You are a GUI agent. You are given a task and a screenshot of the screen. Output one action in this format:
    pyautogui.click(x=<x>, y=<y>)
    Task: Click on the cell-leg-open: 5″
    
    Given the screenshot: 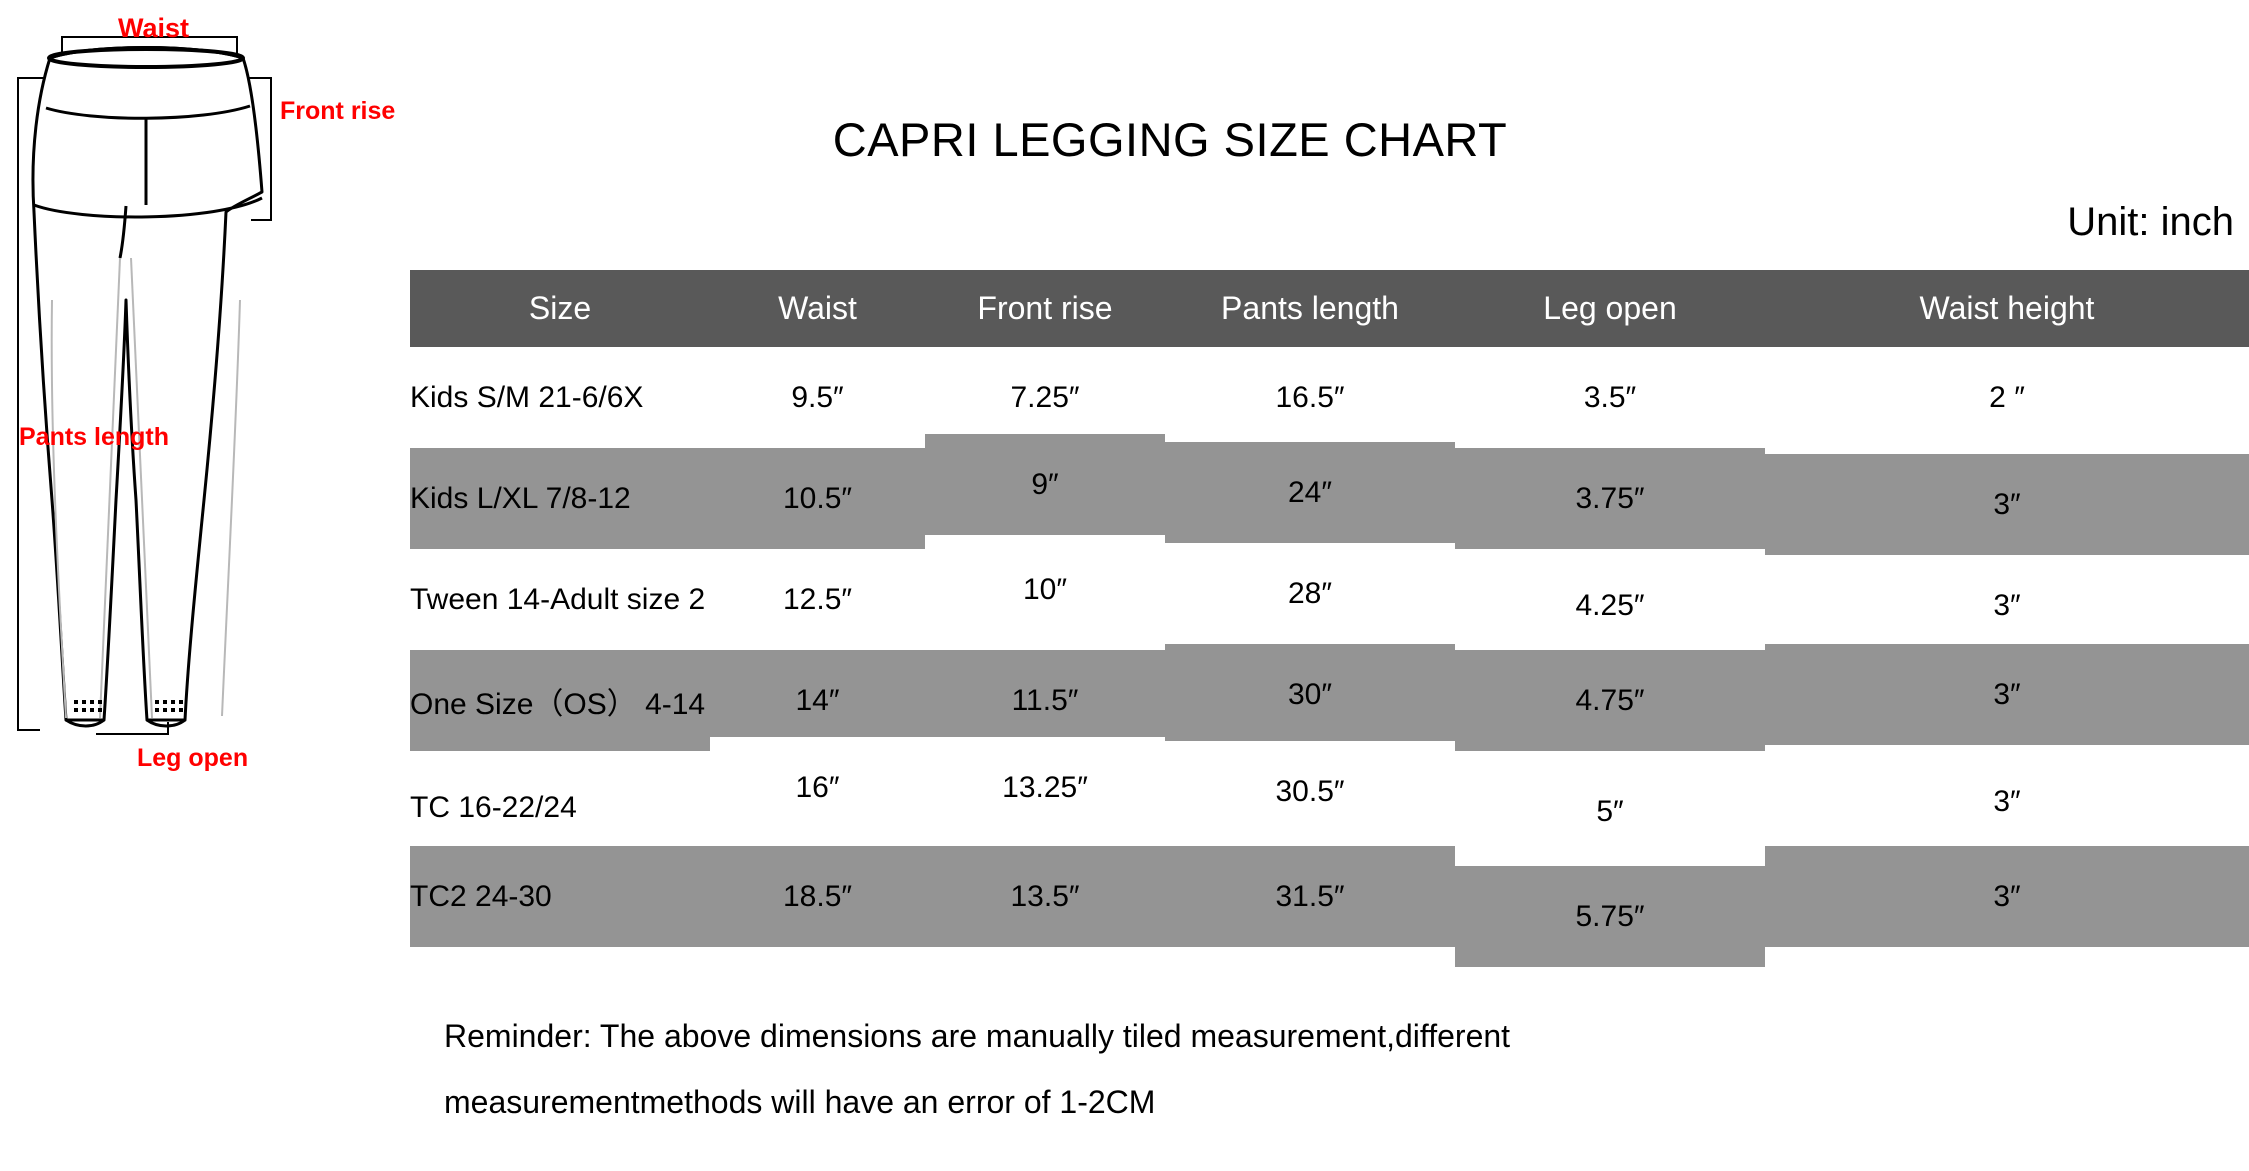 What is the action you would take?
    pyautogui.click(x=1610, y=811)
    